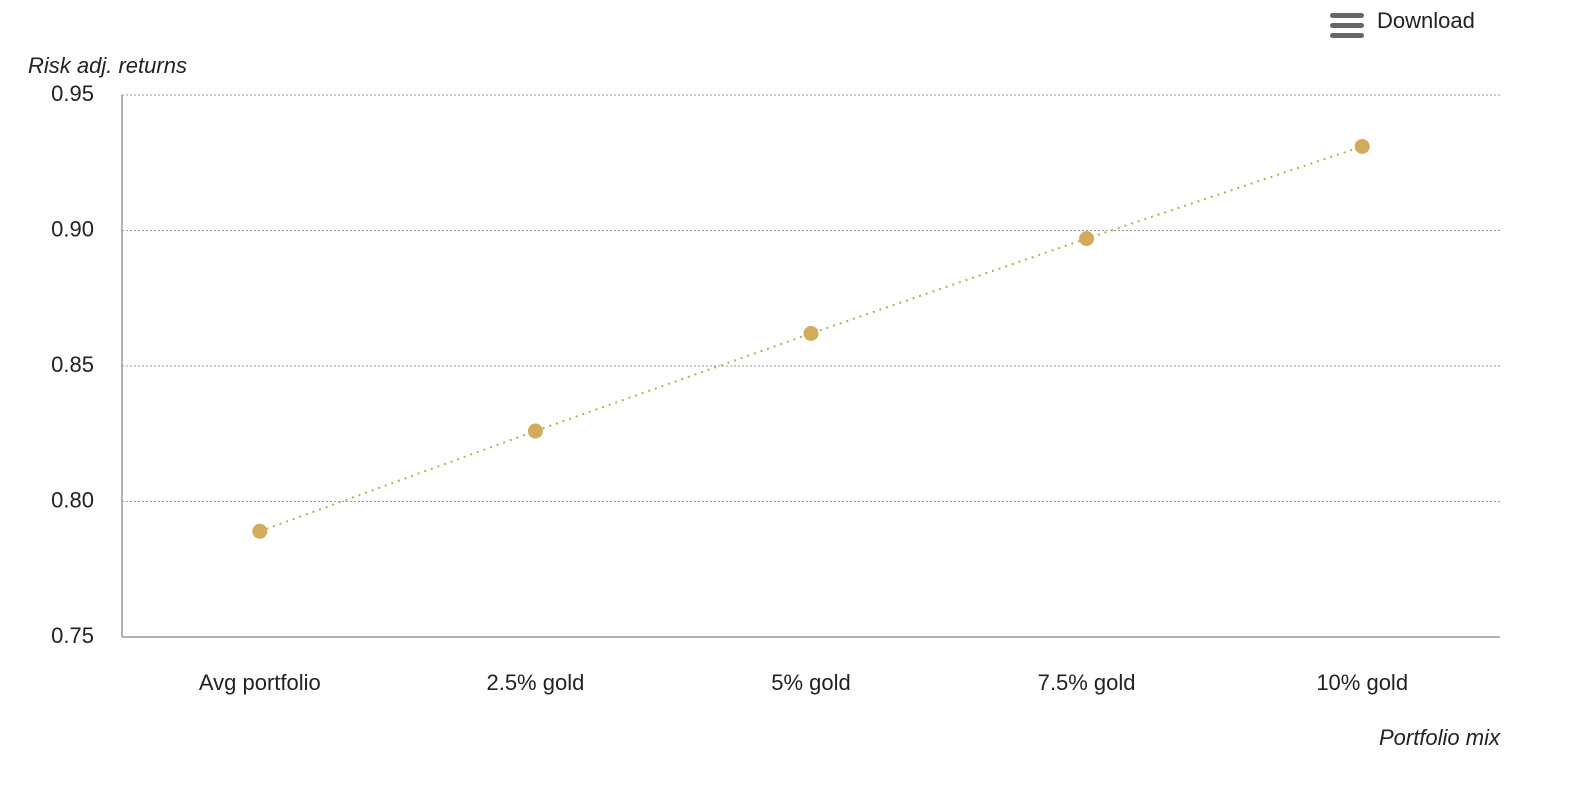  Describe the element at coordinates (811, 682) in the screenshot. I see `x-tick-label: 5% gold` at that location.